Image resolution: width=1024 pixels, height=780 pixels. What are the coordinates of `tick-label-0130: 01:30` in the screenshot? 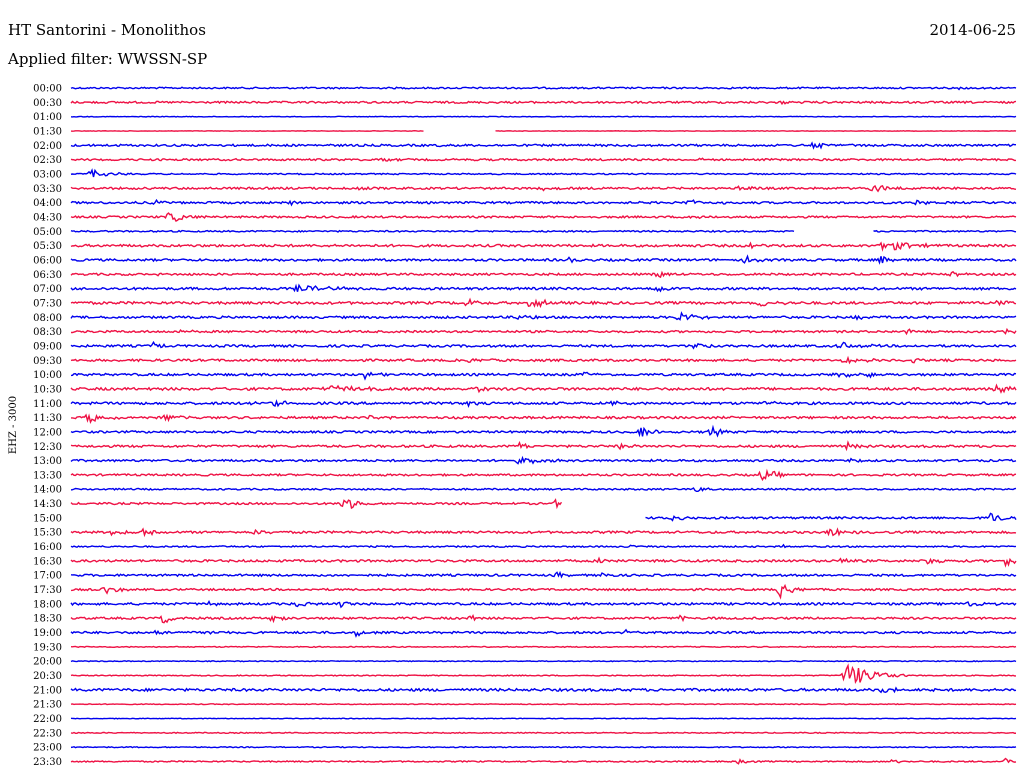 It's located at (47, 131).